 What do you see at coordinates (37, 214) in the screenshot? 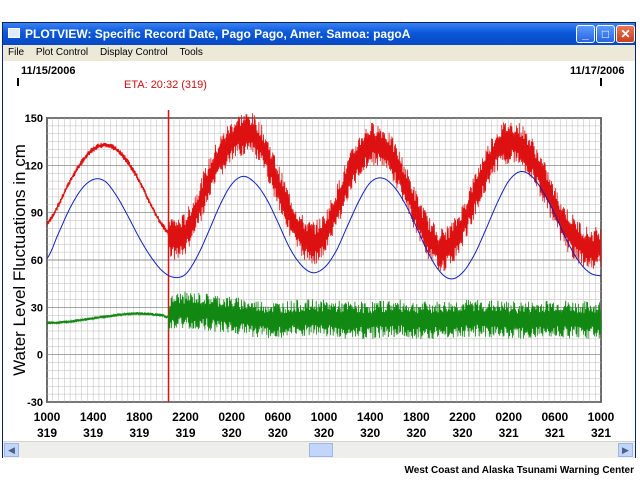
I see `y-tick-label: 90` at bounding box center [37, 214].